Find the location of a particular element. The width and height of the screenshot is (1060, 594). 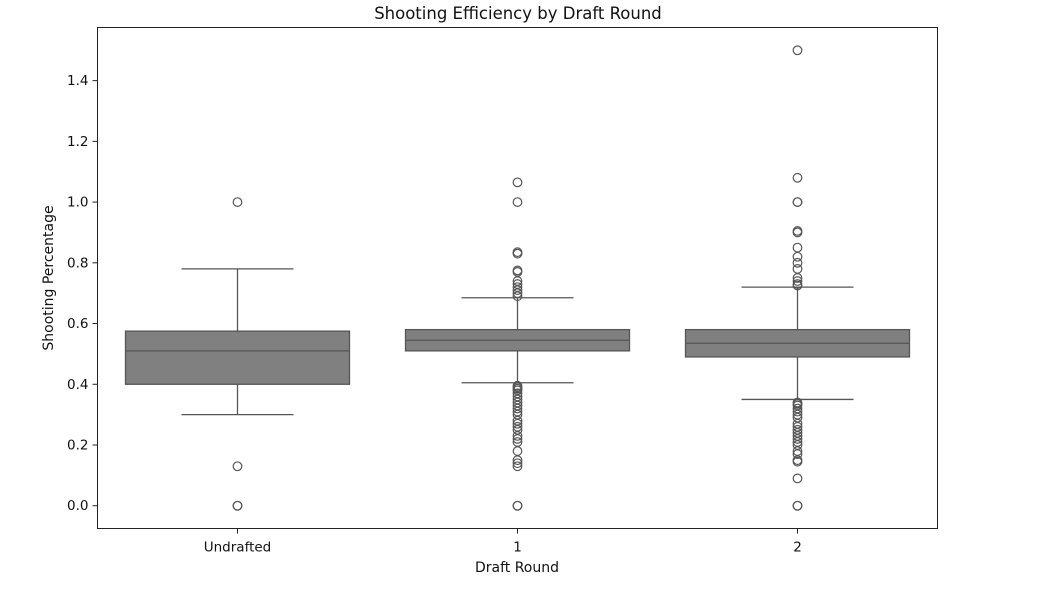

y-tick-label: 0.2 is located at coordinates (77, 446).